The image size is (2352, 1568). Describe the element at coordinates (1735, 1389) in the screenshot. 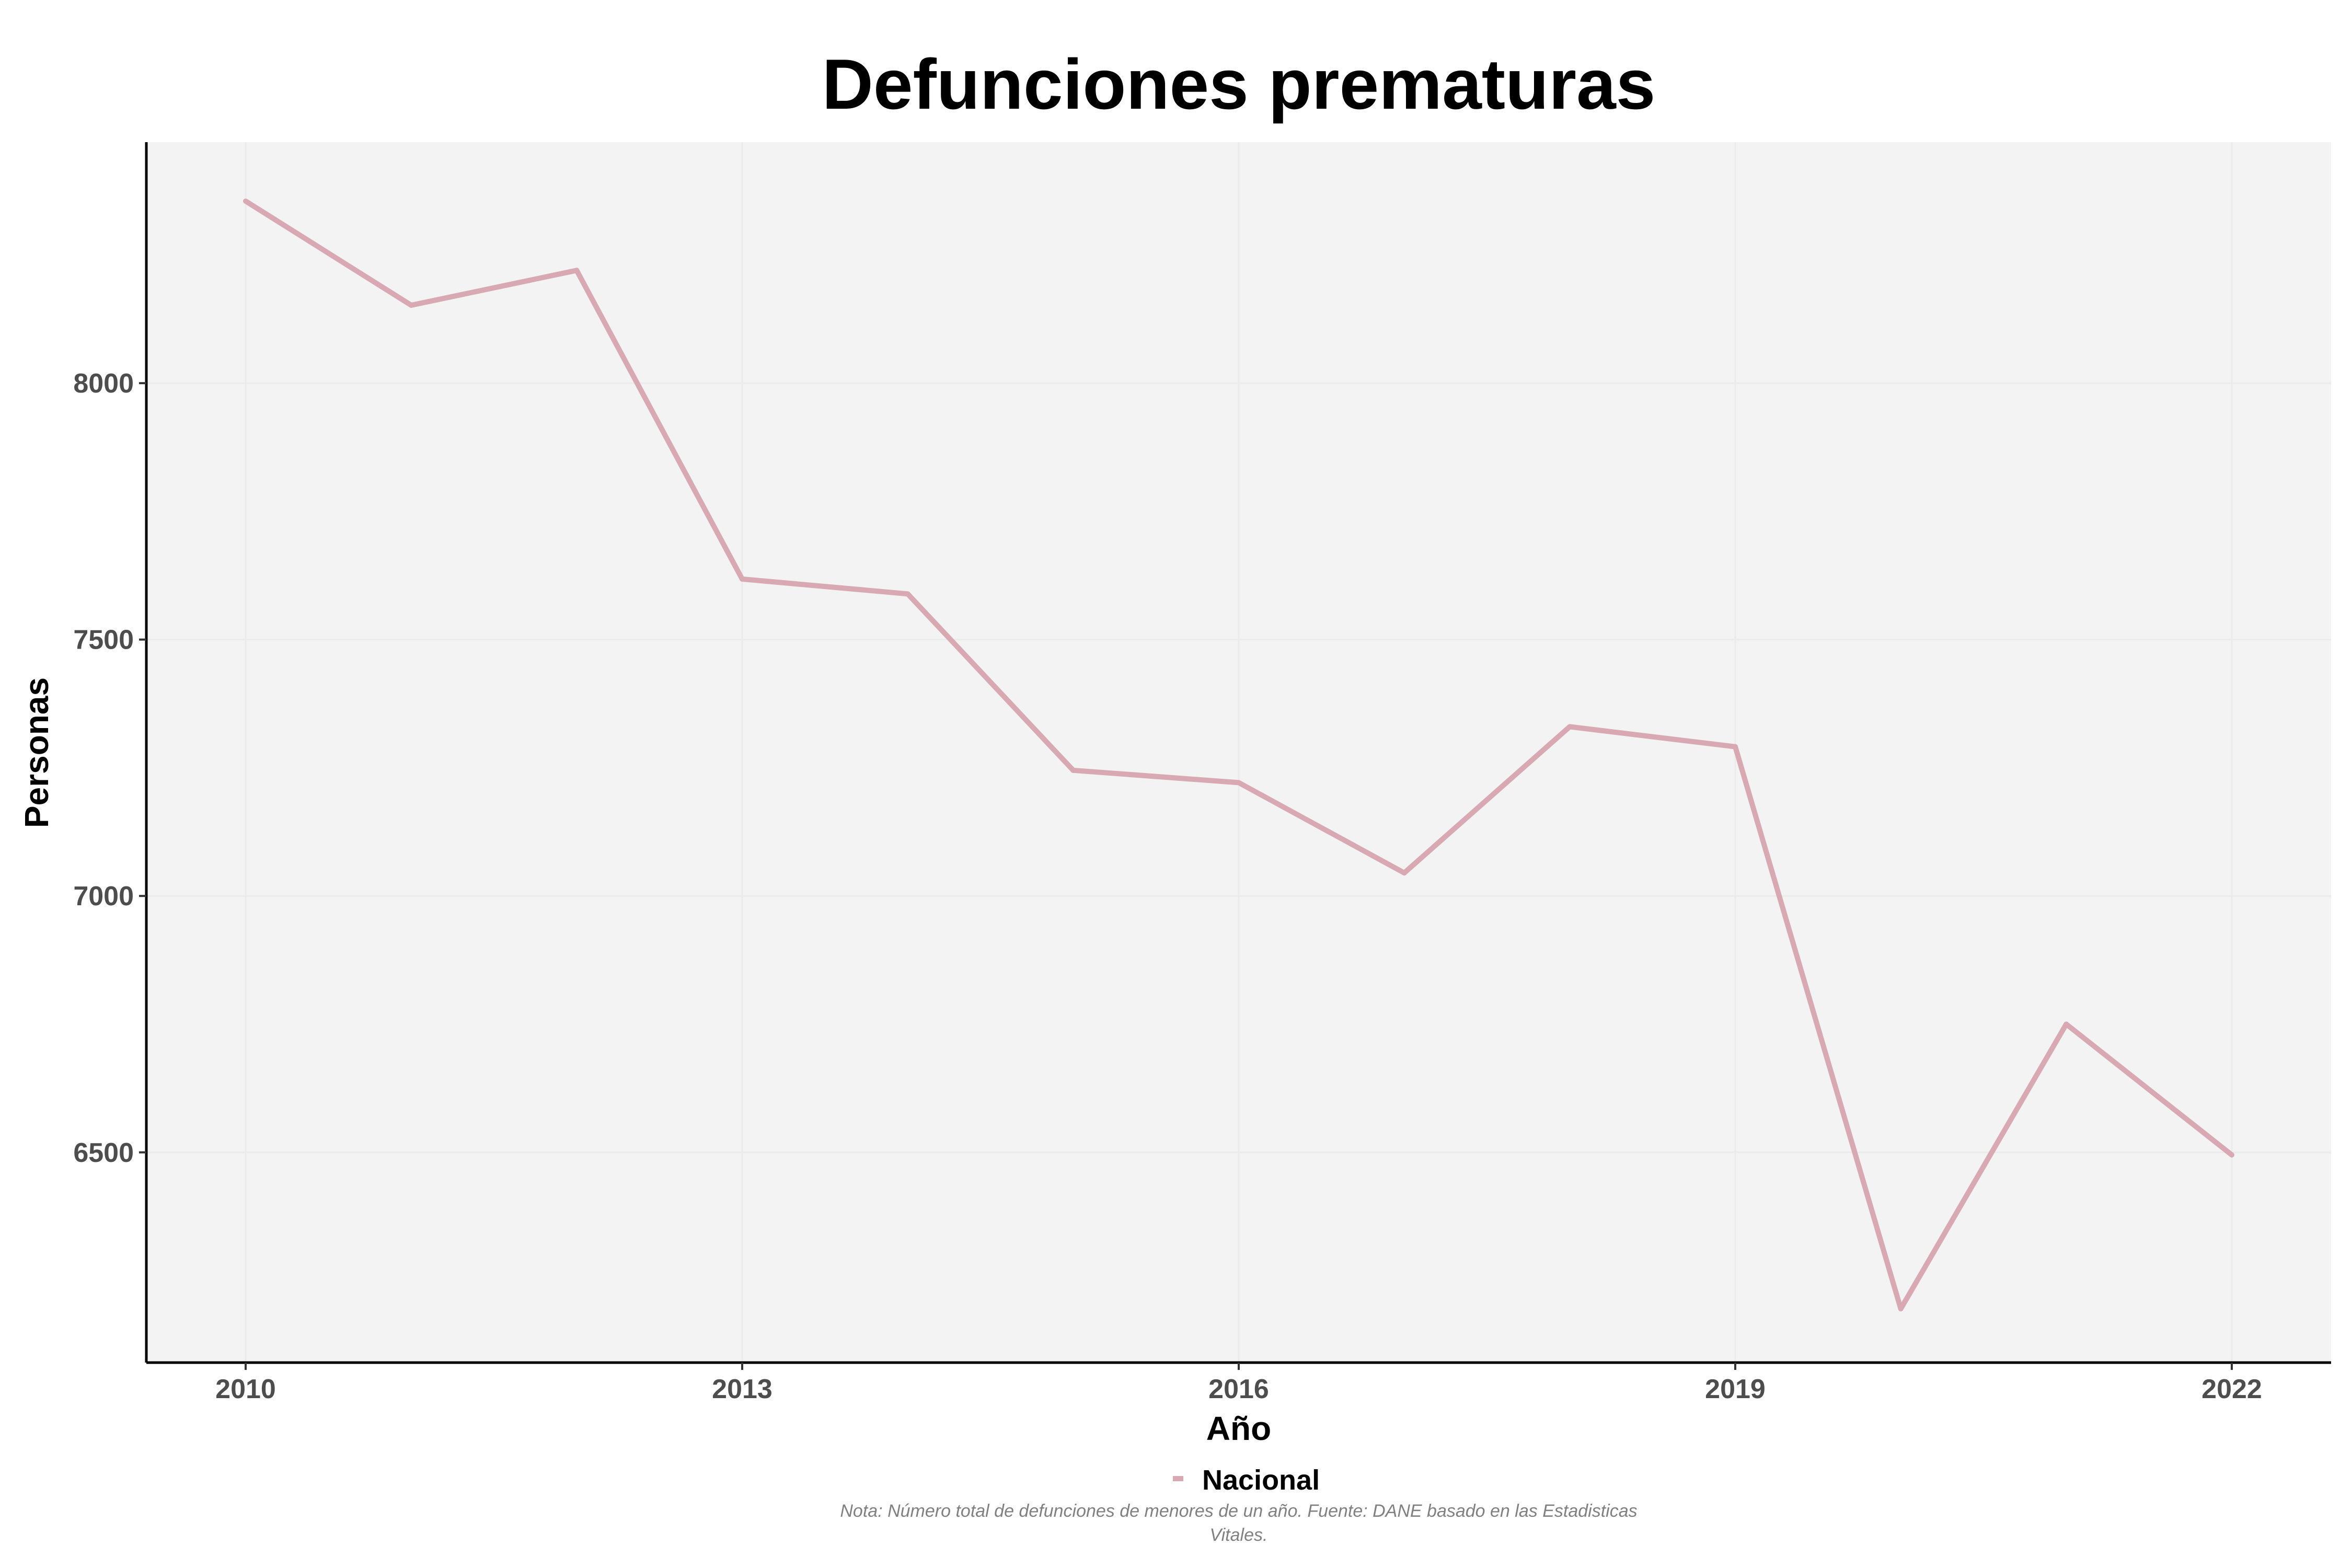

I see `x-tick-label: 2019` at that location.